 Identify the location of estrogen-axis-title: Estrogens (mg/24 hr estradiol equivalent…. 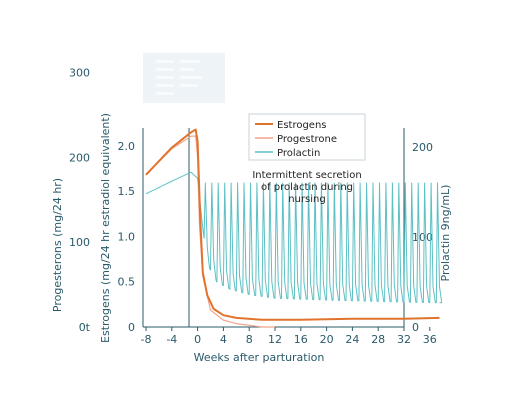
(105, 228).